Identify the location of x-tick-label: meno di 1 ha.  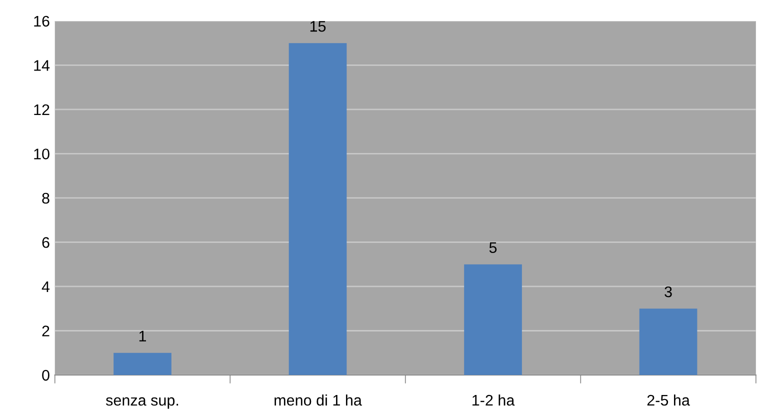
(318, 400).